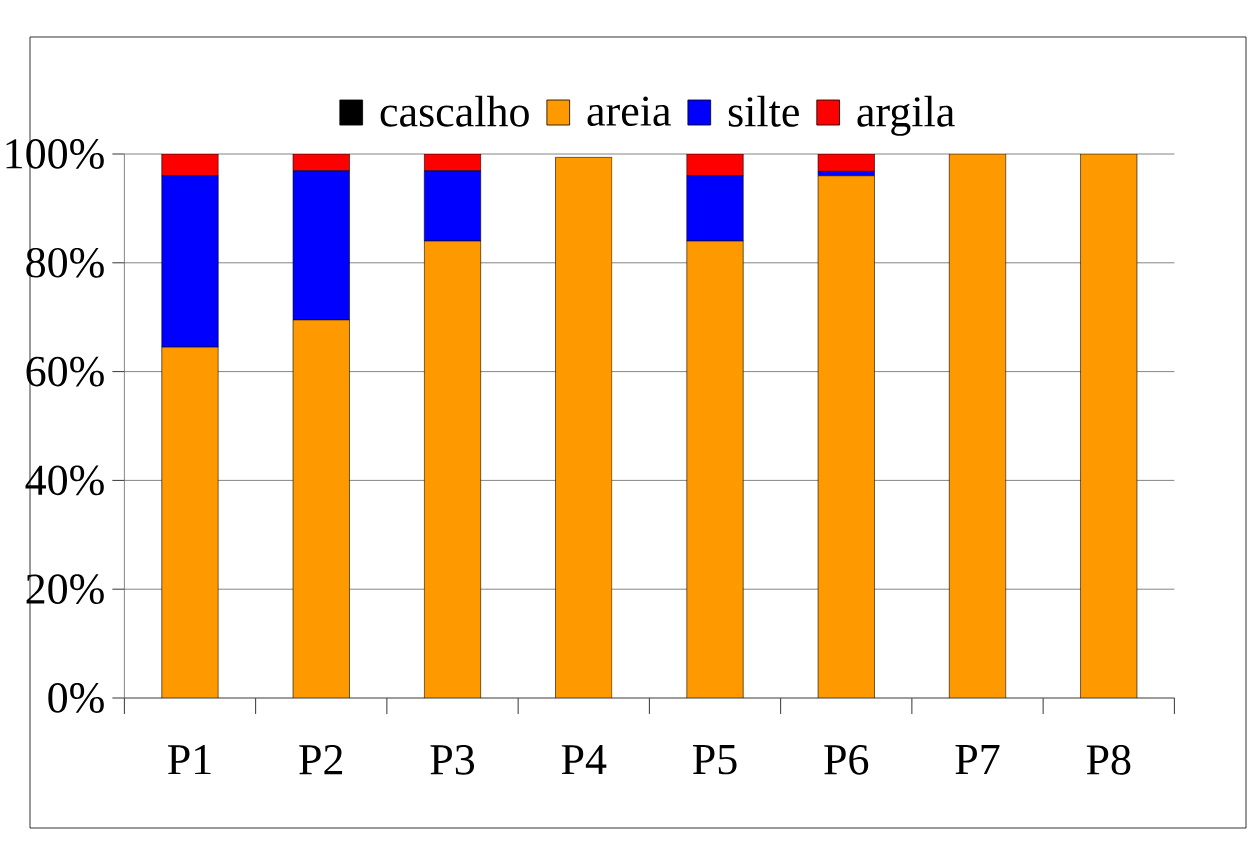 The height and width of the screenshot is (842, 1256). I want to click on x-tick-label: P5, so click(715, 760).